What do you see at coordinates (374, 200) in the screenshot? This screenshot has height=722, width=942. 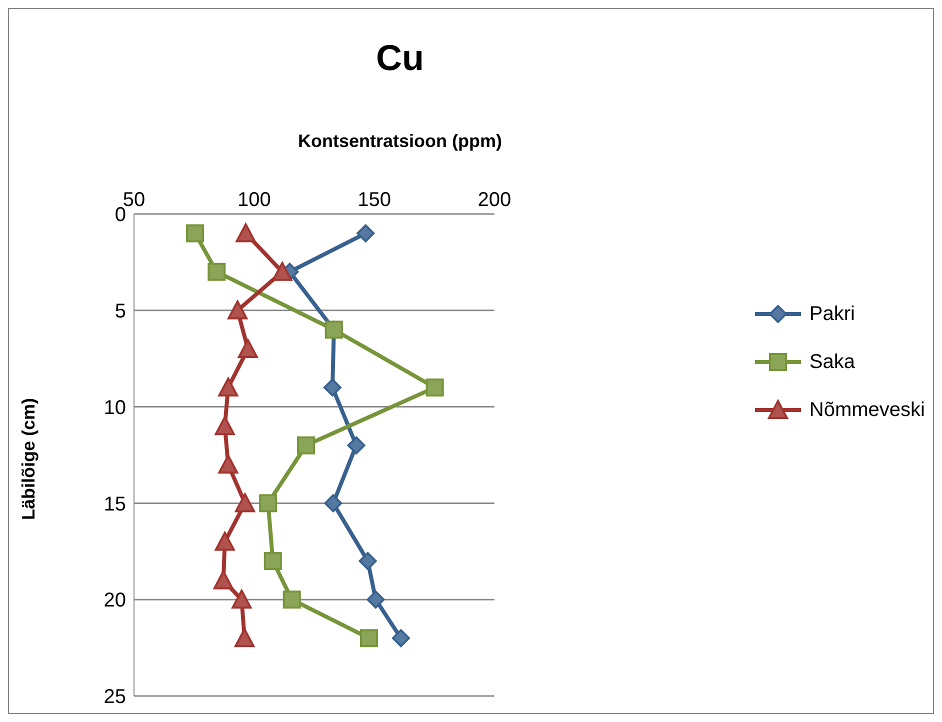 I see `x-tick-label: 150` at bounding box center [374, 200].